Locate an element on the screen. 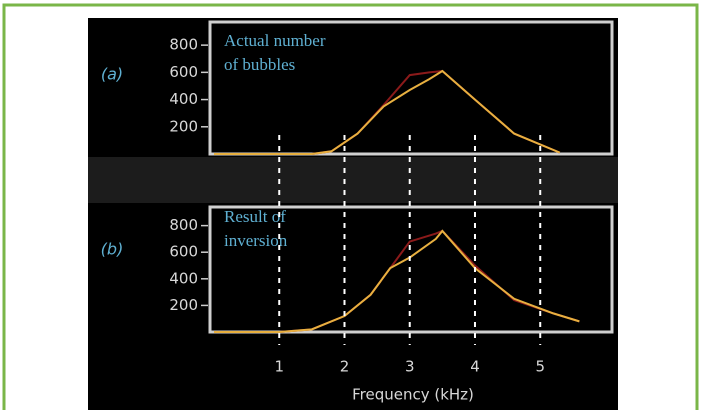  x-tick-label: 2 is located at coordinates (345, 367).